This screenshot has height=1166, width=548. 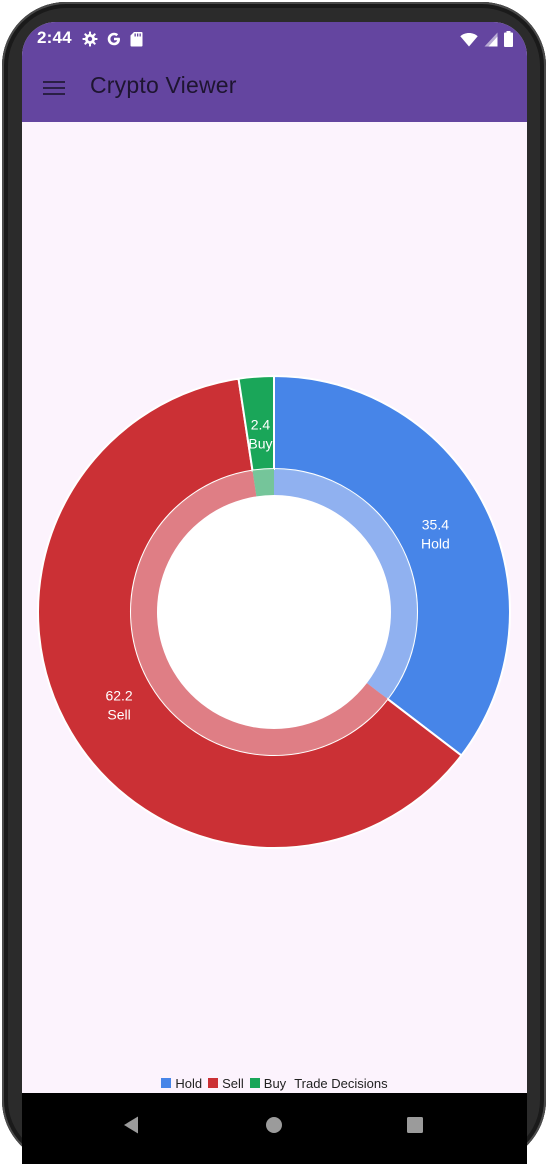 What do you see at coordinates (213, 1083) in the screenshot?
I see `legend-swatch-sell` at bounding box center [213, 1083].